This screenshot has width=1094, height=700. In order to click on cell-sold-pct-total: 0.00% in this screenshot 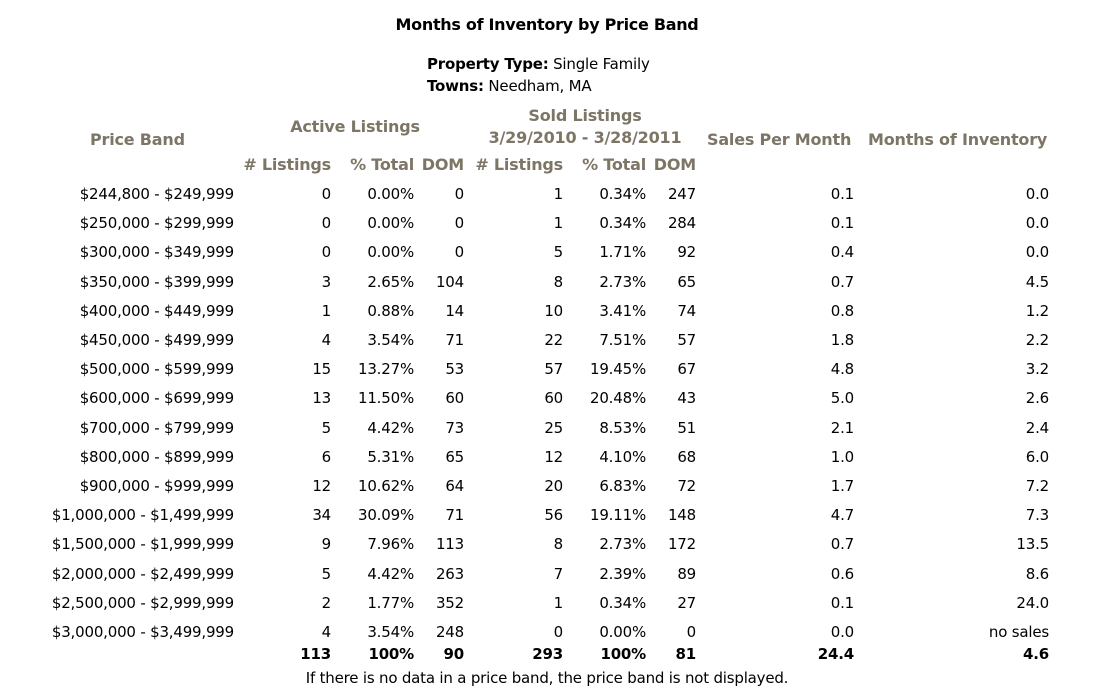, I will do `click(622, 632)`.